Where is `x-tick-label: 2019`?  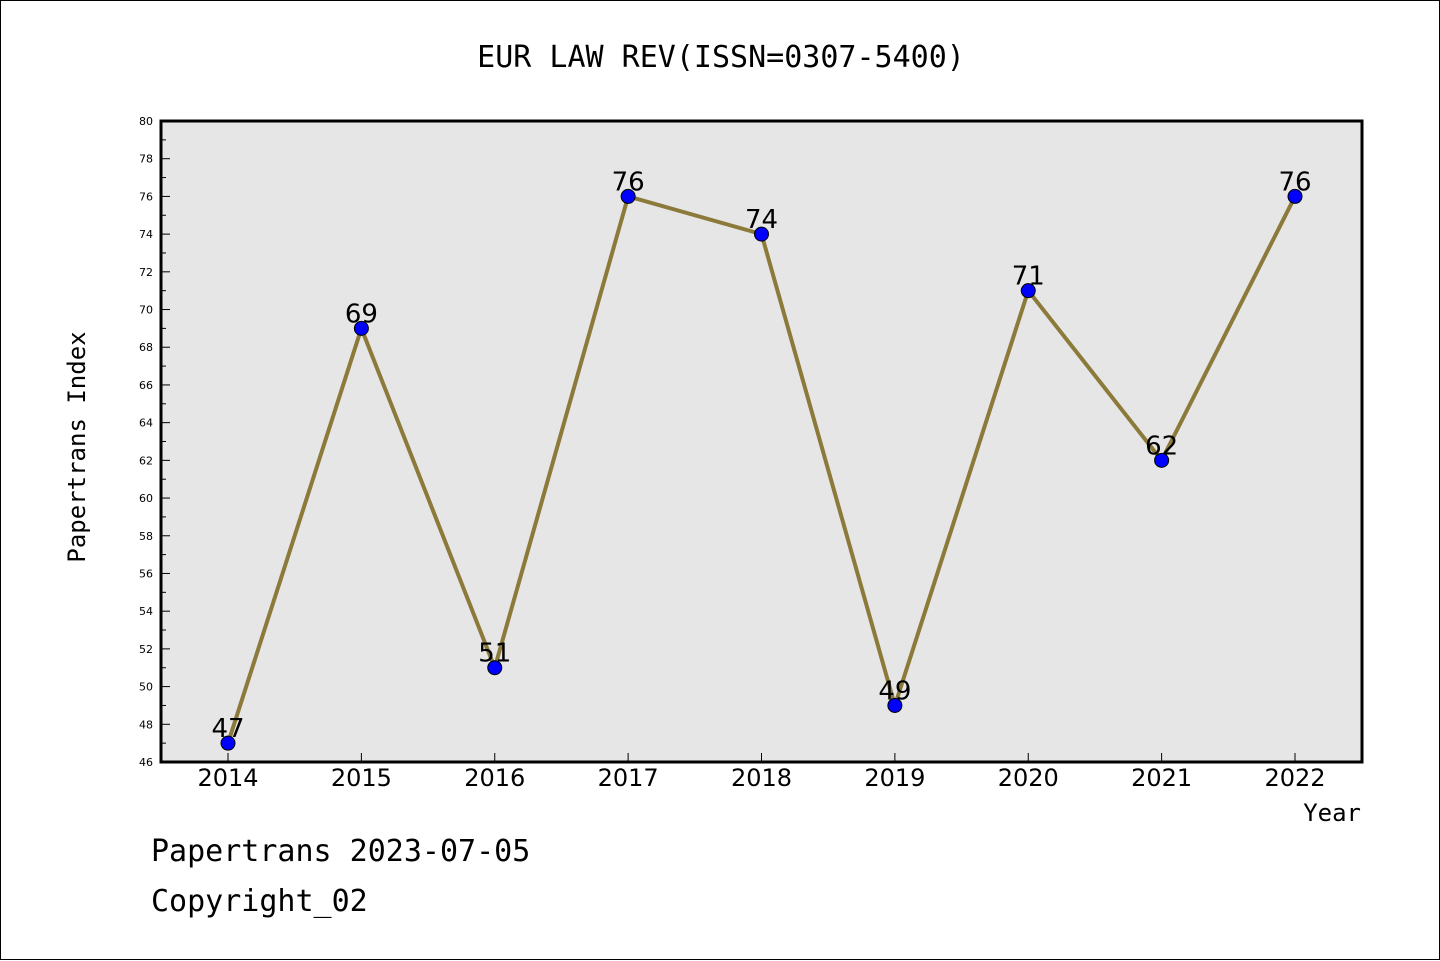 x-tick-label: 2019 is located at coordinates (894, 778).